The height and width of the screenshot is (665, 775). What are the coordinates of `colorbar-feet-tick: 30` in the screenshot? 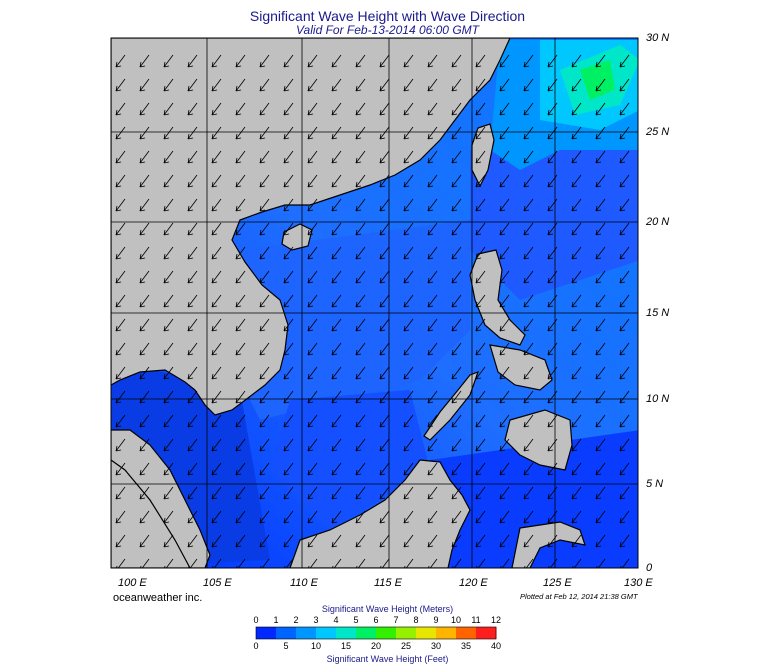 It's located at (435, 646).